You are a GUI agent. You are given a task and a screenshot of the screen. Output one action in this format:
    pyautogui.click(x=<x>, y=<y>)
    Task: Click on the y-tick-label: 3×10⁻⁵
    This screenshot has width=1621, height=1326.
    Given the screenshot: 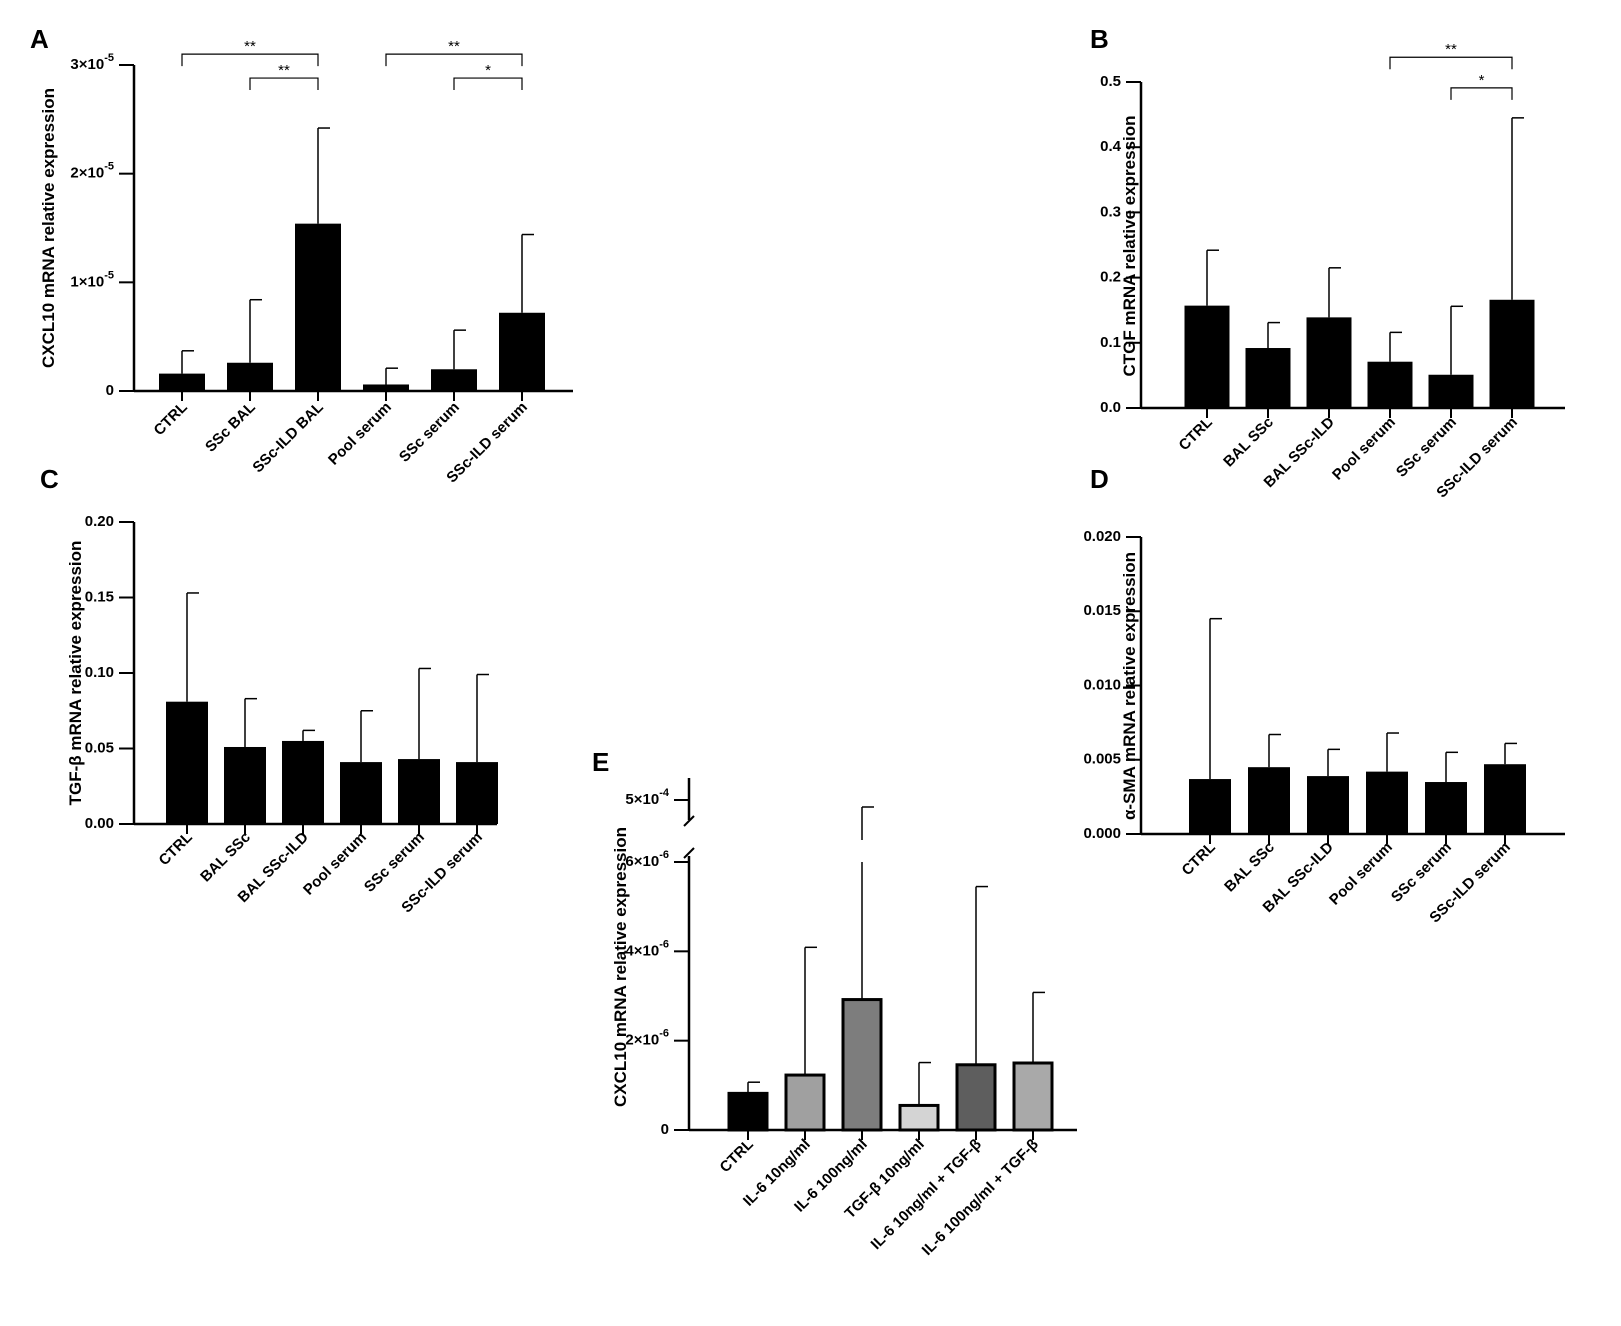 What is the action you would take?
    pyautogui.click(x=92, y=62)
    